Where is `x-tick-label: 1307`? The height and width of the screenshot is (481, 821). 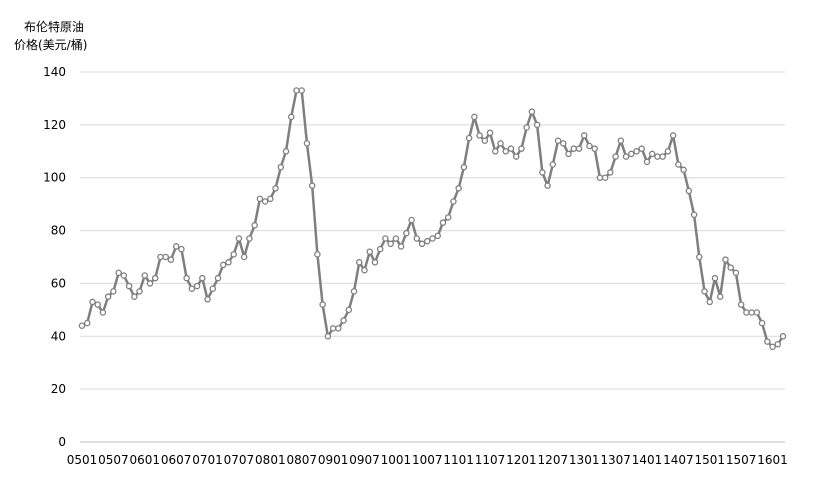
x-tick-label: 1307 is located at coordinates (615, 460).